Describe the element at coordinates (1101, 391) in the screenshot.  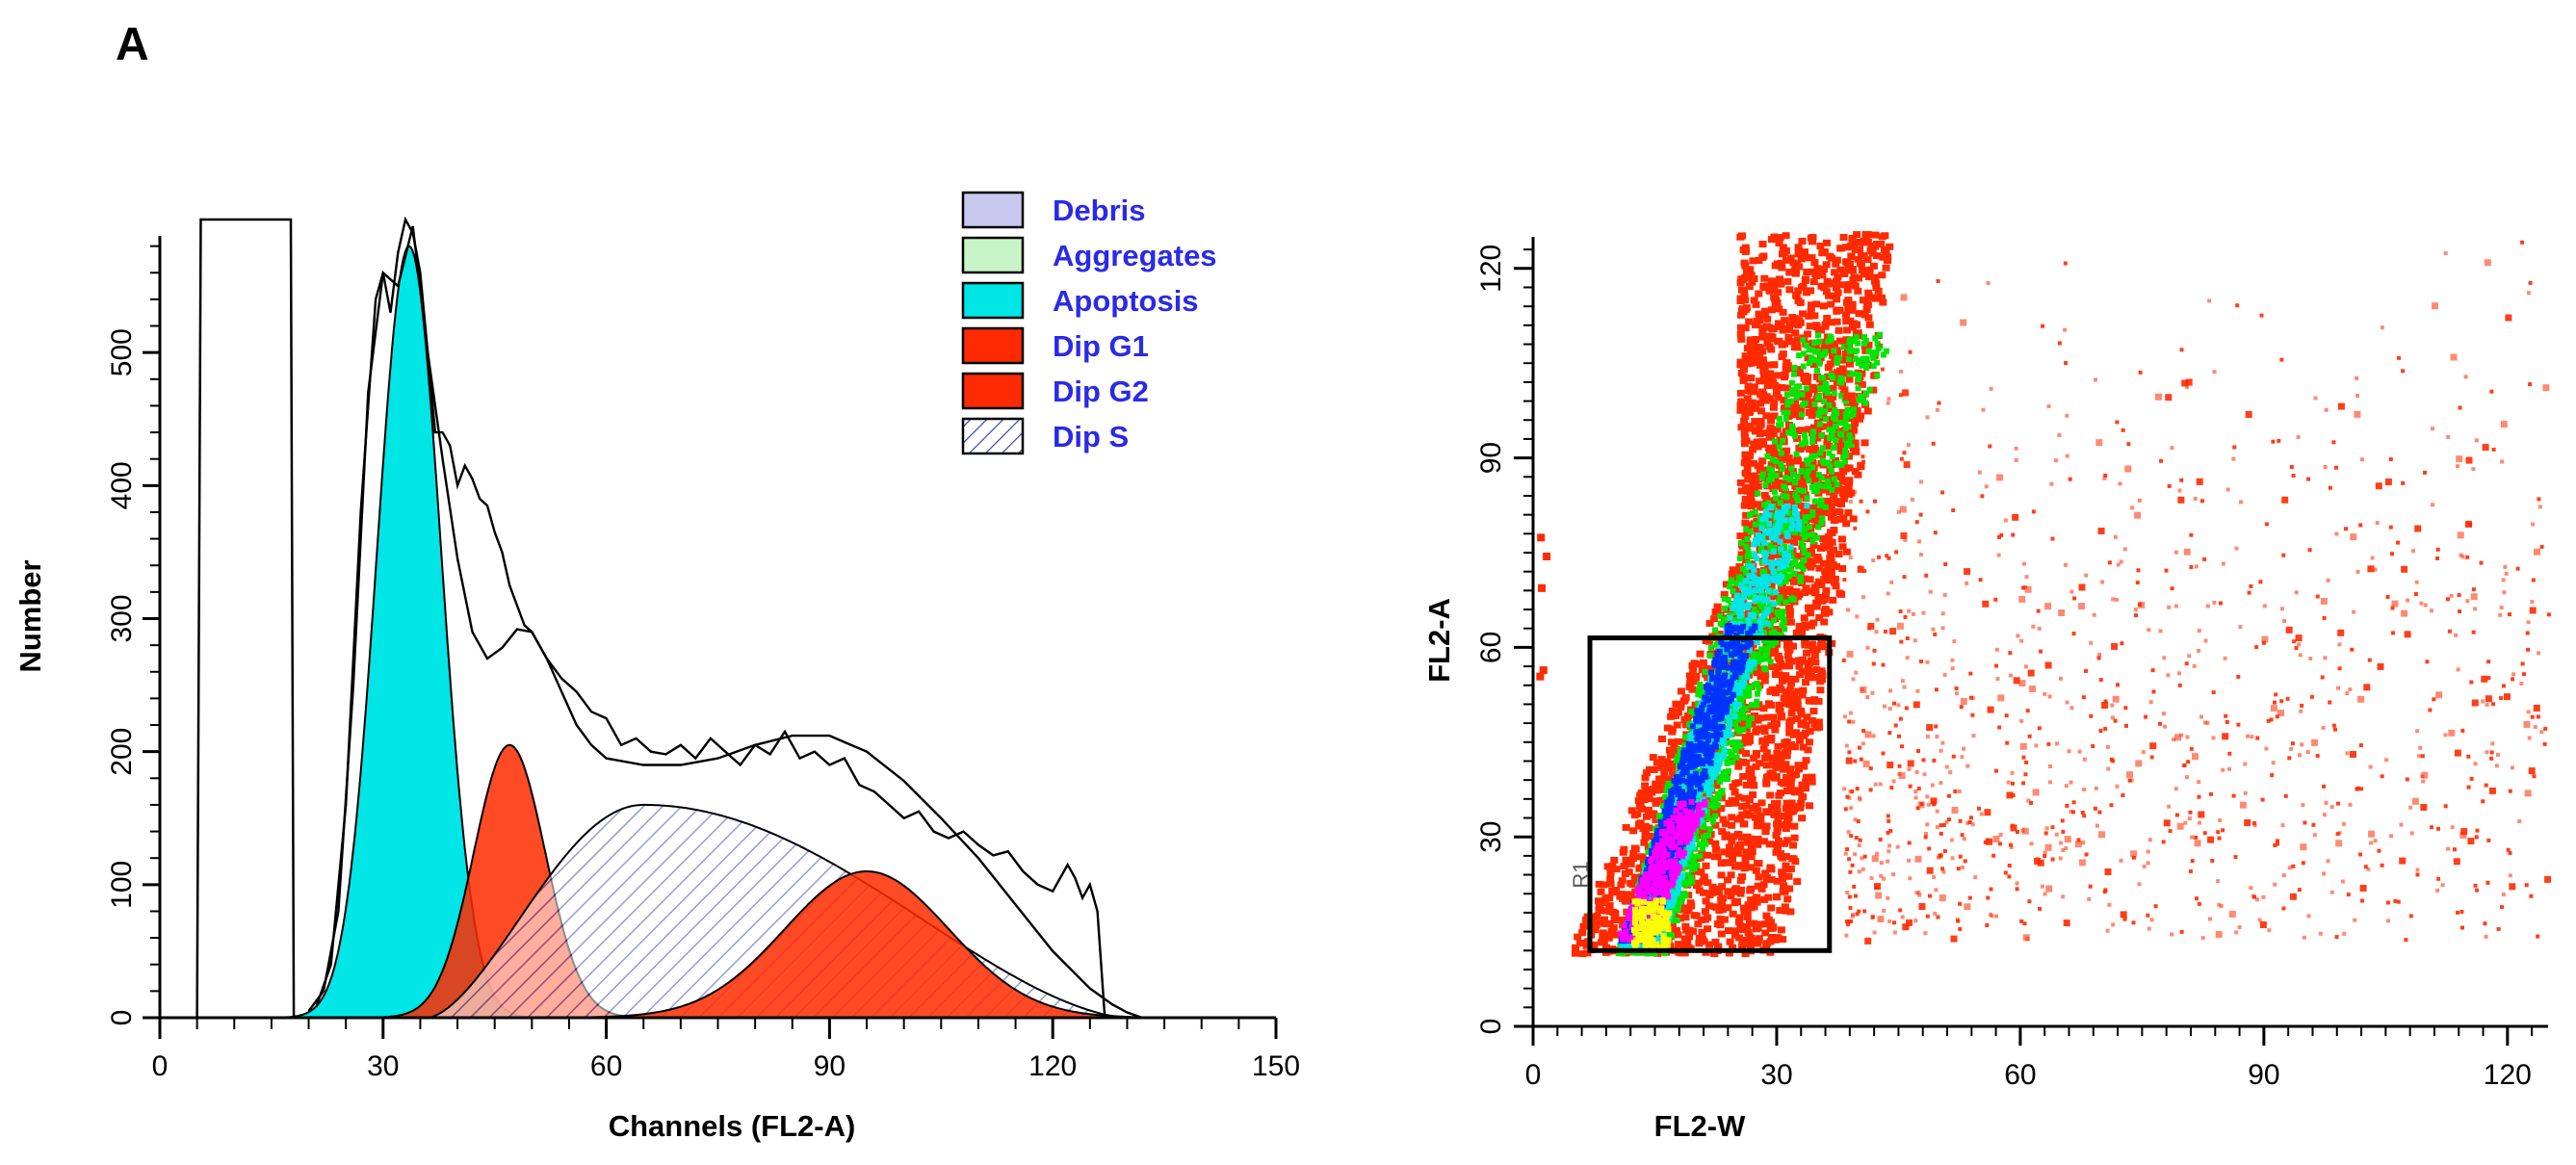
I see `legend-label: Dip G2` at that location.